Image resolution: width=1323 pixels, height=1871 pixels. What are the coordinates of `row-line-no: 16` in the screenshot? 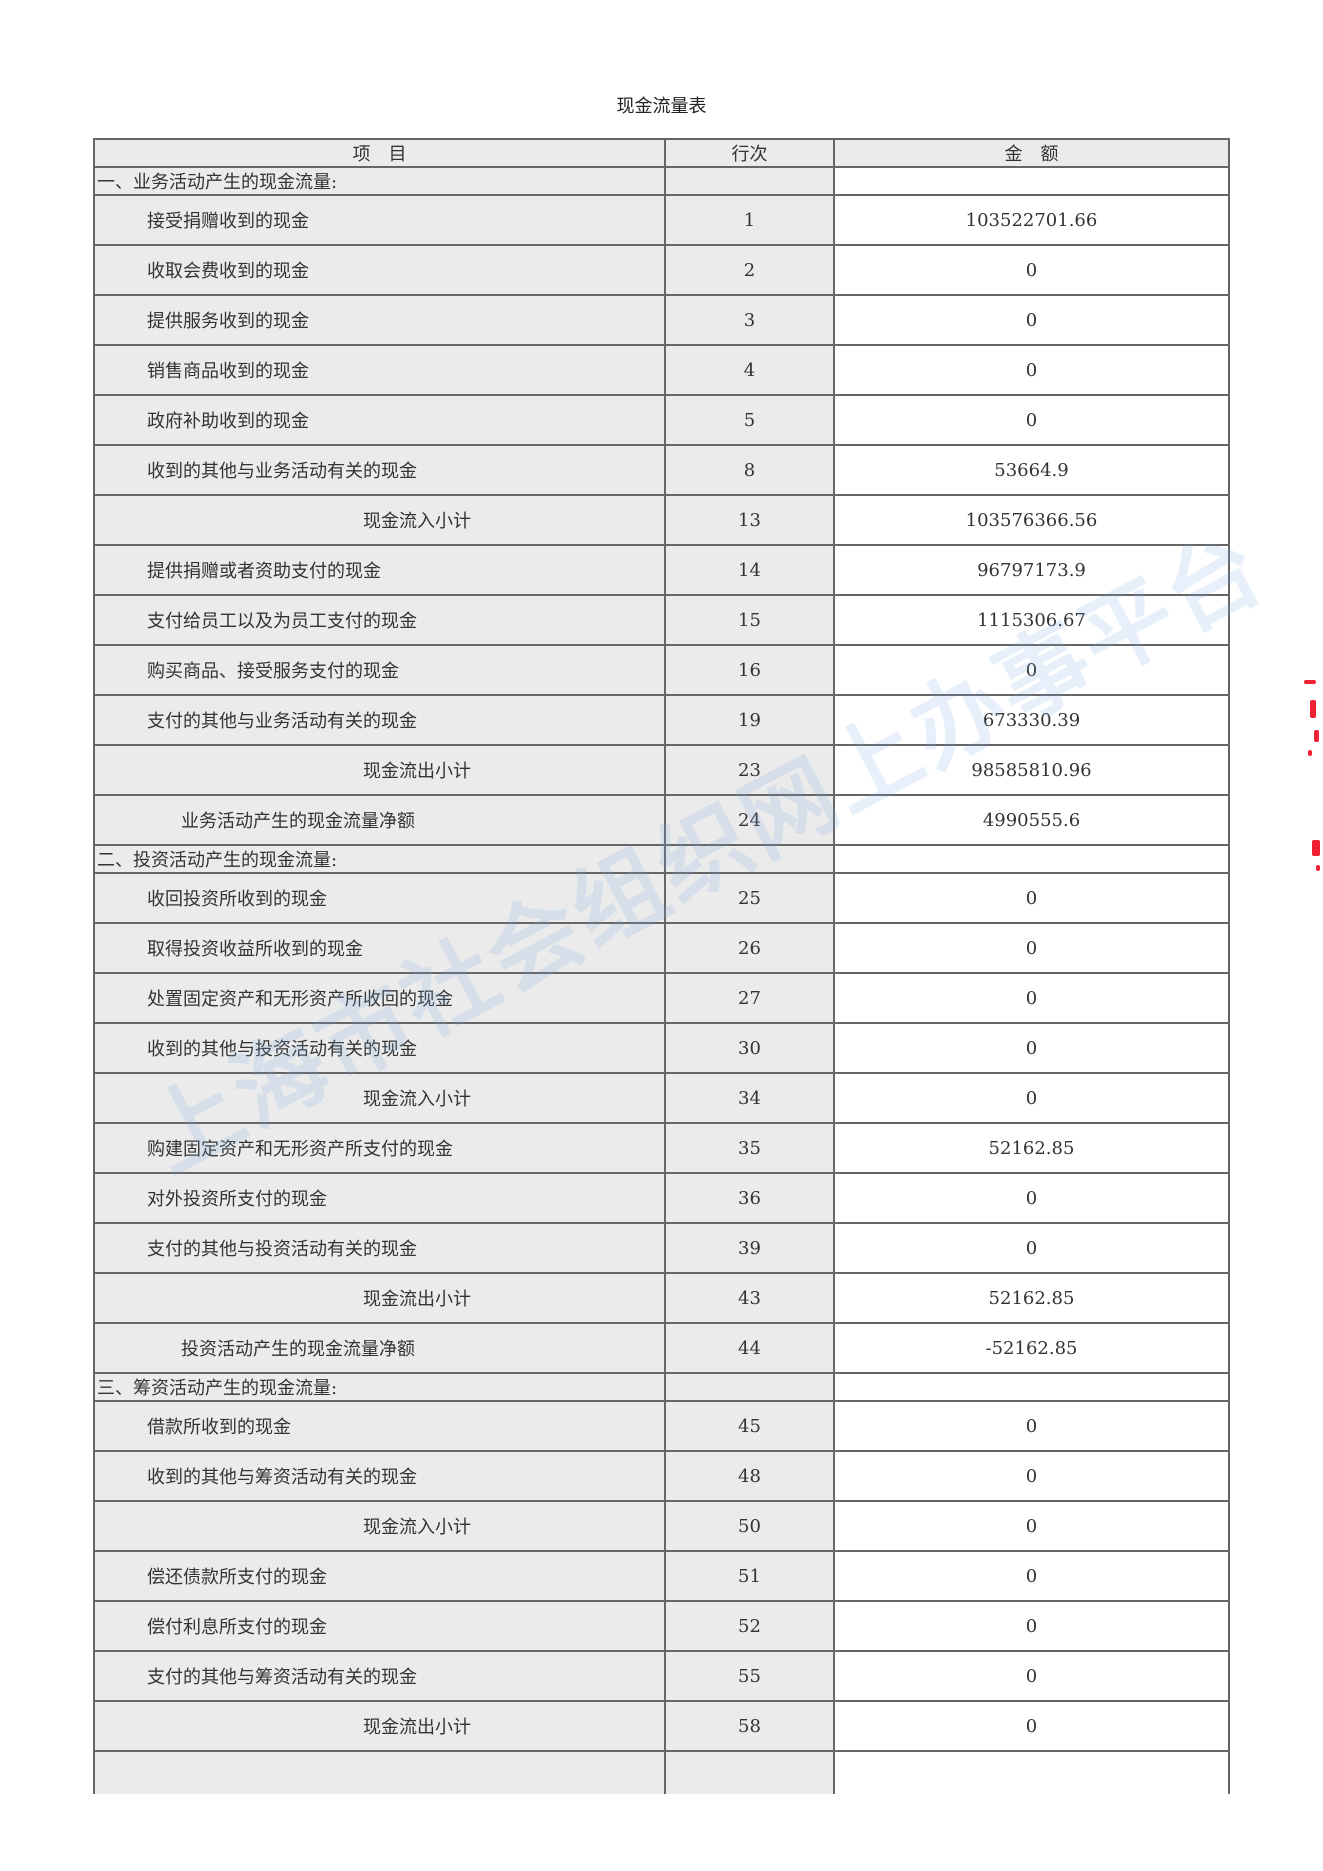 It's located at (749, 670).